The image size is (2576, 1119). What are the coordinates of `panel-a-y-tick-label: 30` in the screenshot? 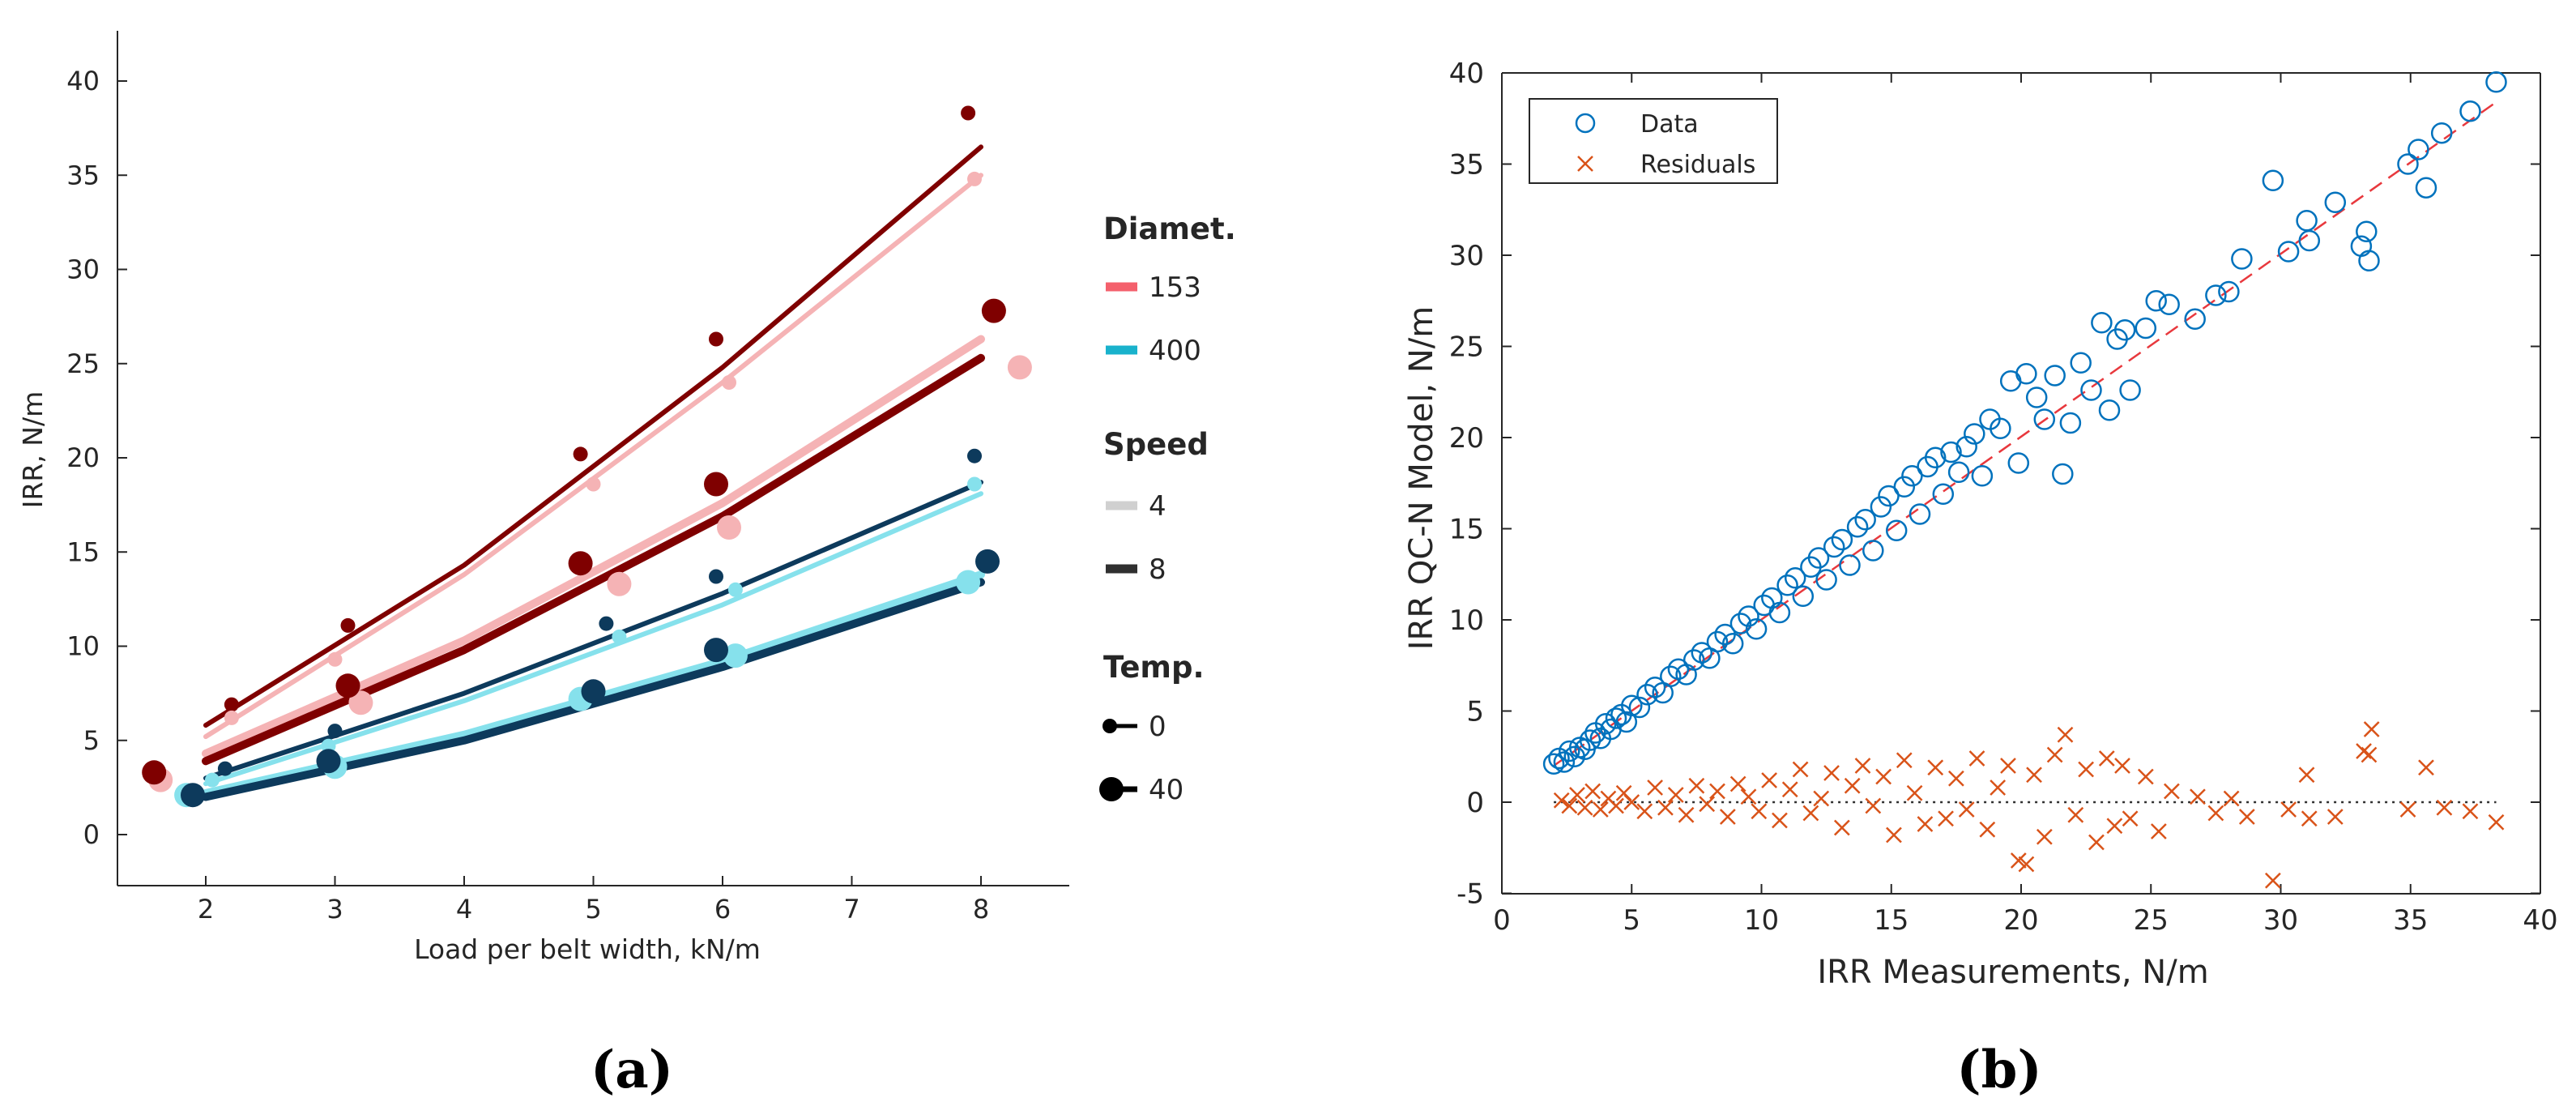 It's located at (83, 269).